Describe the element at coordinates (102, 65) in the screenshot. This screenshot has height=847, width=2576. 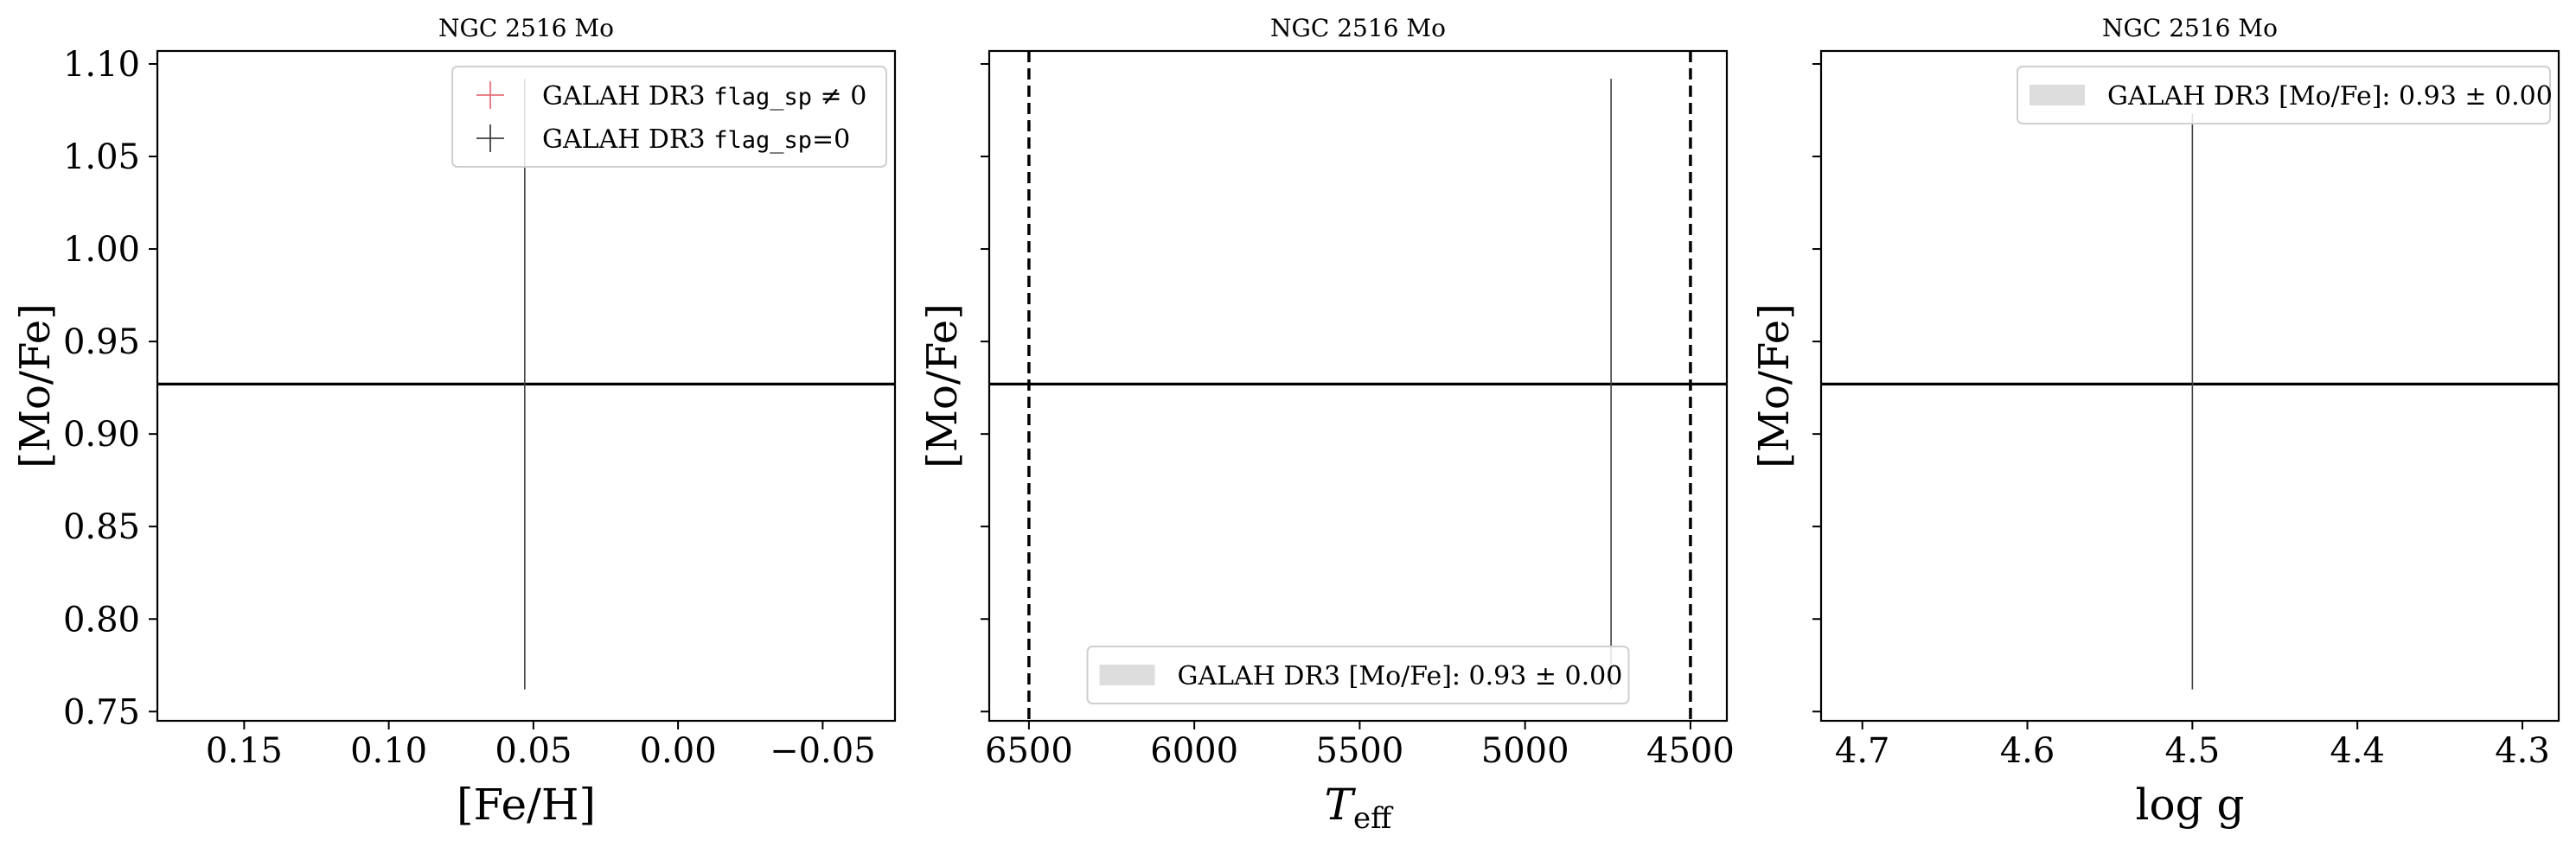
I see `y-tick-label: 1.10` at that location.